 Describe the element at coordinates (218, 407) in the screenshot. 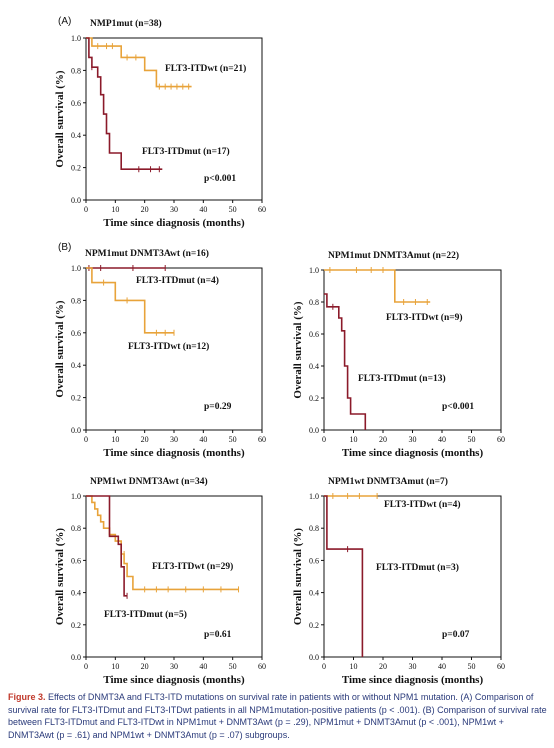

I see `p-value: p=0.29` at that location.